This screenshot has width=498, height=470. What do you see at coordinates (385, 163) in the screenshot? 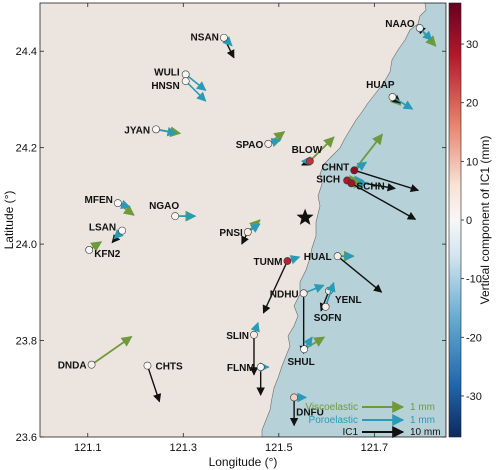
I see `station-chnt` at bounding box center [385, 163].